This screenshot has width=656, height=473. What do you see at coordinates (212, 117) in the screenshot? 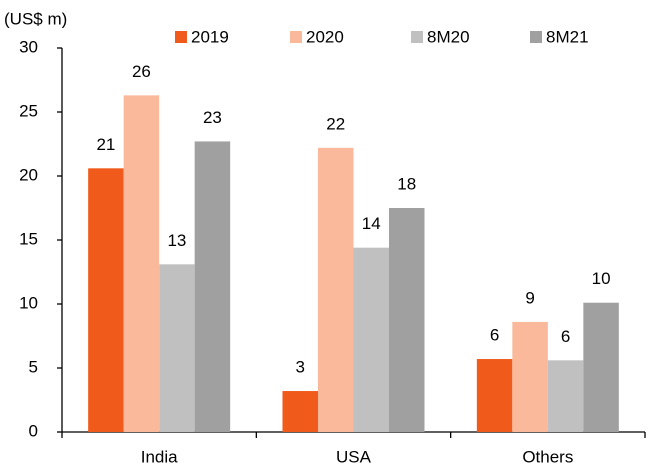
I see `value-label: 23` at bounding box center [212, 117].